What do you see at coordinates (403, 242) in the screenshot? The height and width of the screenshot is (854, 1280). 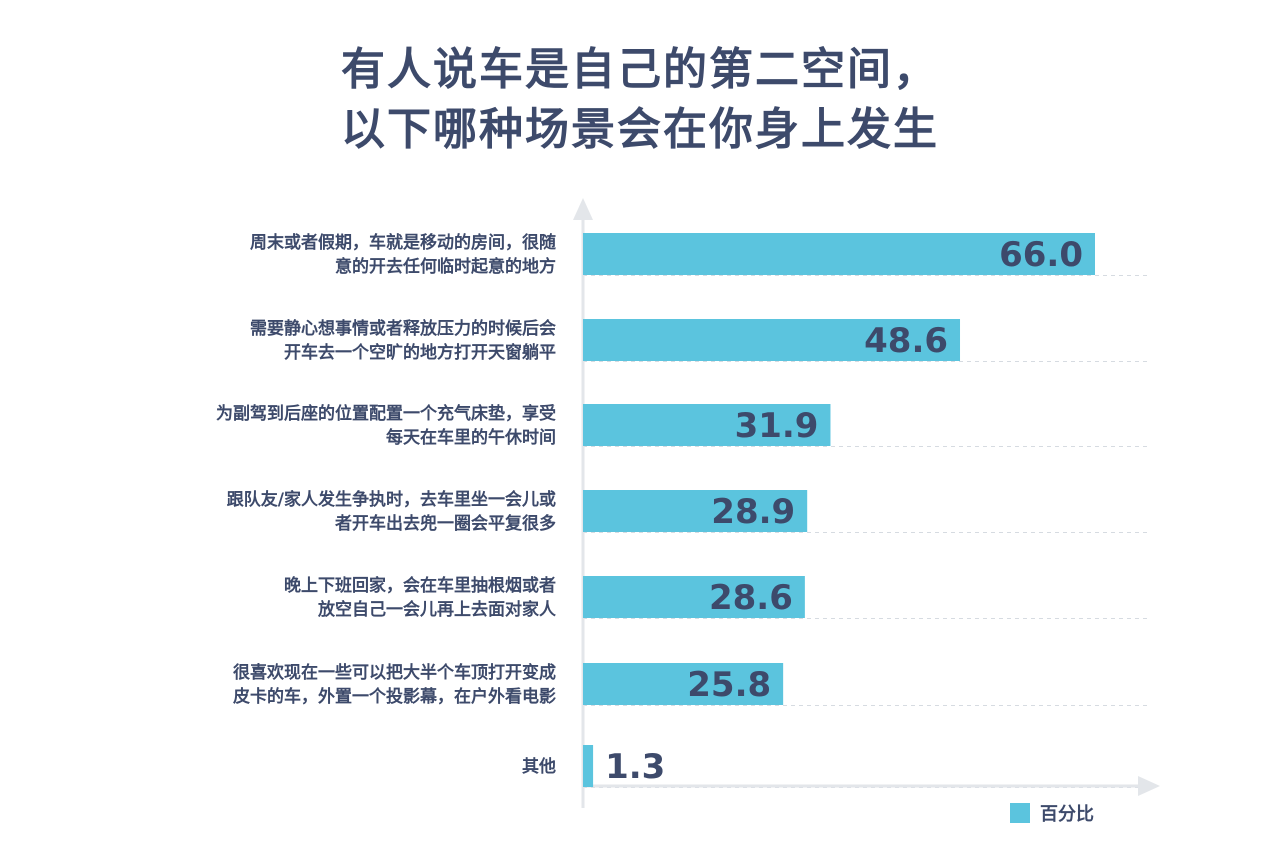 I see `category-label: 周末或者假期，车就是移动的房间，很随` at bounding box center [403, 242].